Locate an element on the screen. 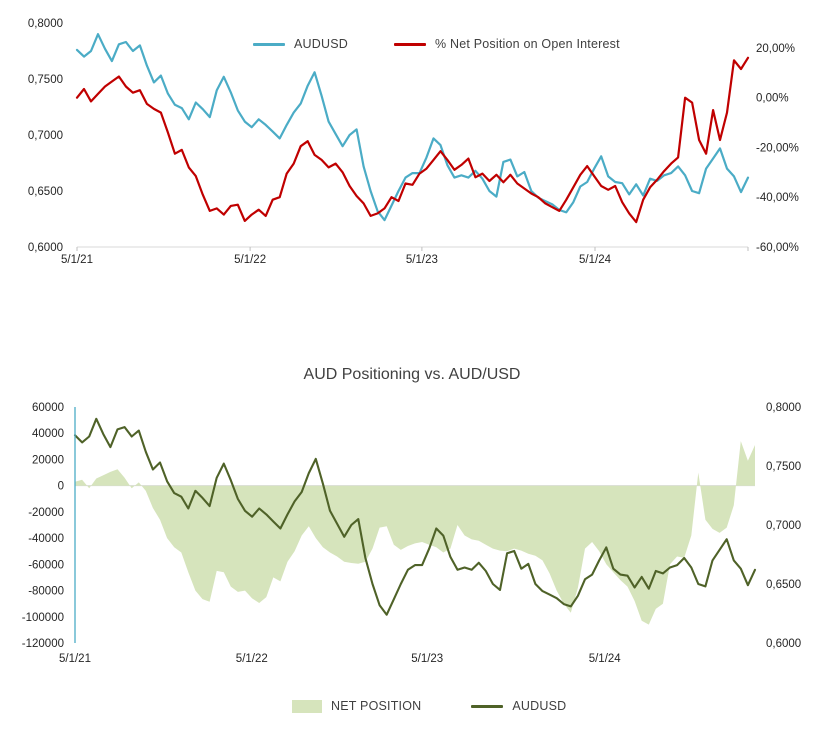 Image resolution: width=824 pixels, height=735 pixels. legend-item-audusd: AUDUSD is located at coordinates (300, 44).